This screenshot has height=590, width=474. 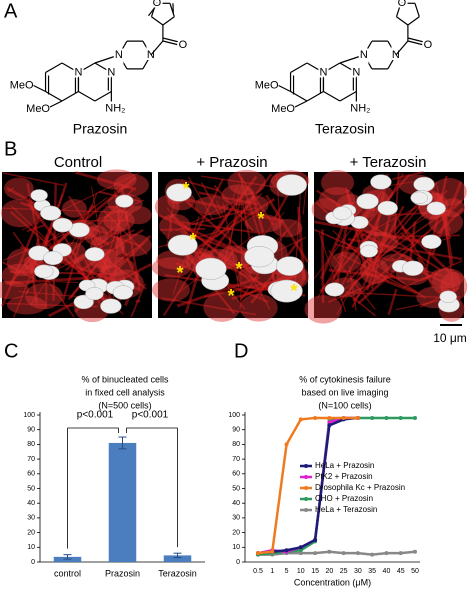 What do you see at coordinates (11, 11) in the screenshot?
I see `panel-label: A` at bounding box center [11, 11].